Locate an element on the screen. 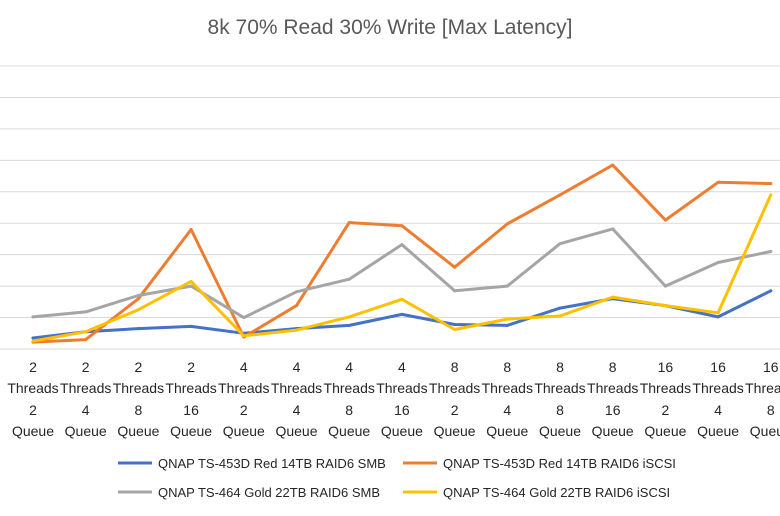  chart-title: 8k 70% Read 30% Write [Max Latency] is located at coordinates (390, 27).